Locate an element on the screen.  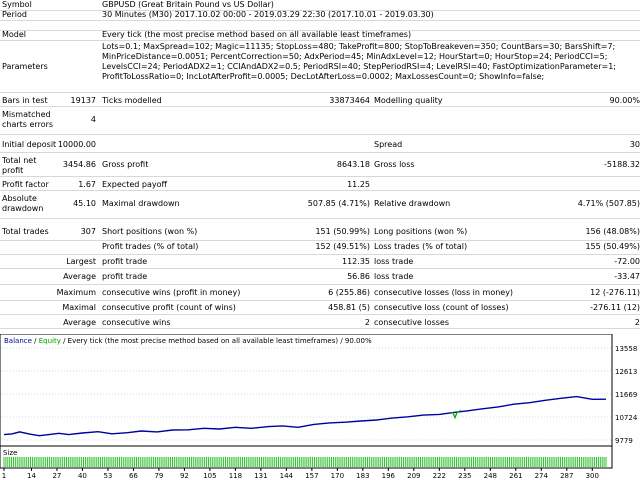
maximal-drawdown-value: 507.85 (4.71%) is located at coordinates (338, 203).